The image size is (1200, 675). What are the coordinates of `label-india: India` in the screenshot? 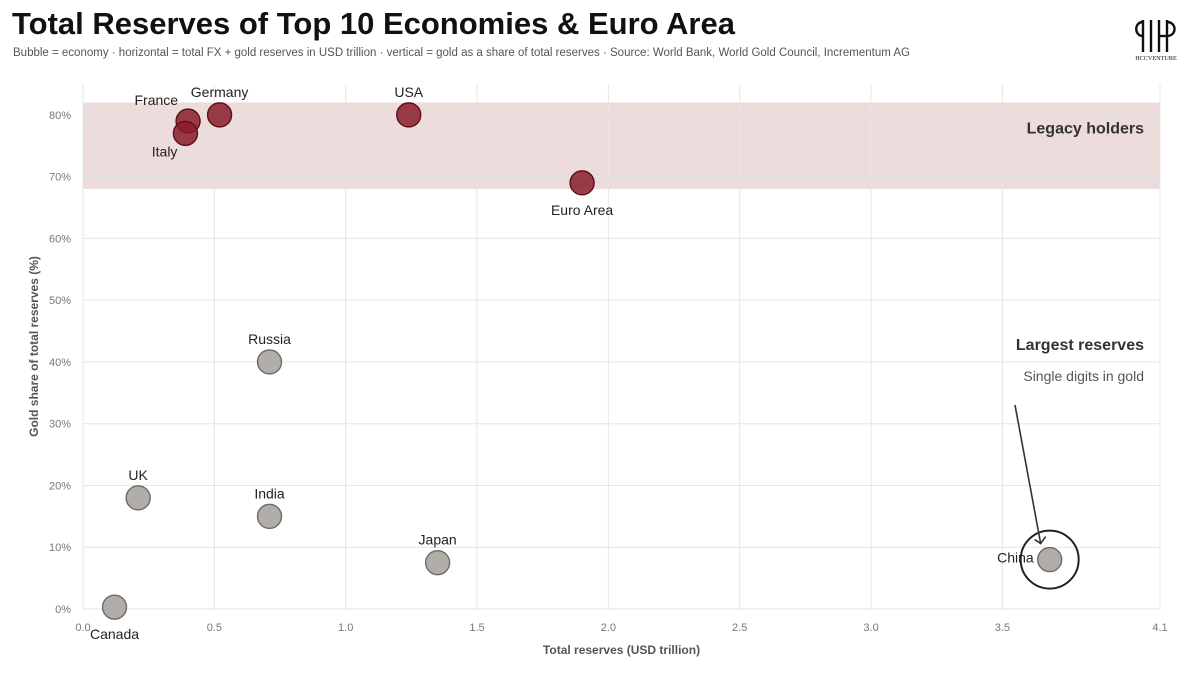 It's located at (269, 493).